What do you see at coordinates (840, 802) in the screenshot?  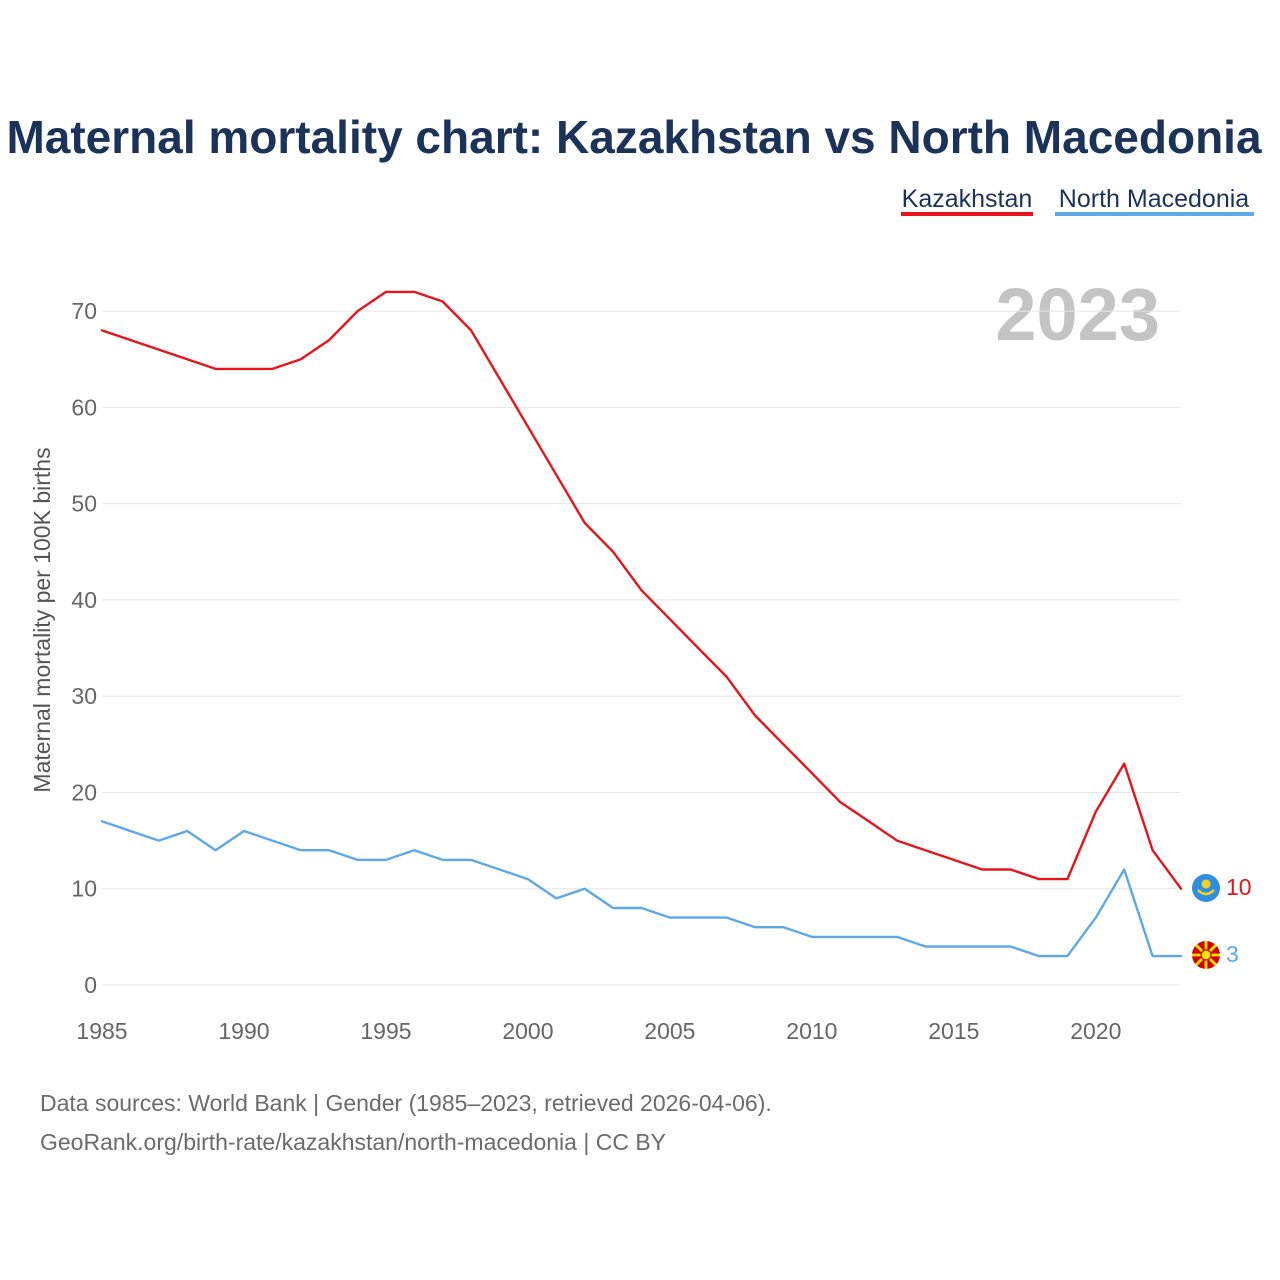 I see `data-point-kazakhstan-2011` at bounding box center [840, 802].